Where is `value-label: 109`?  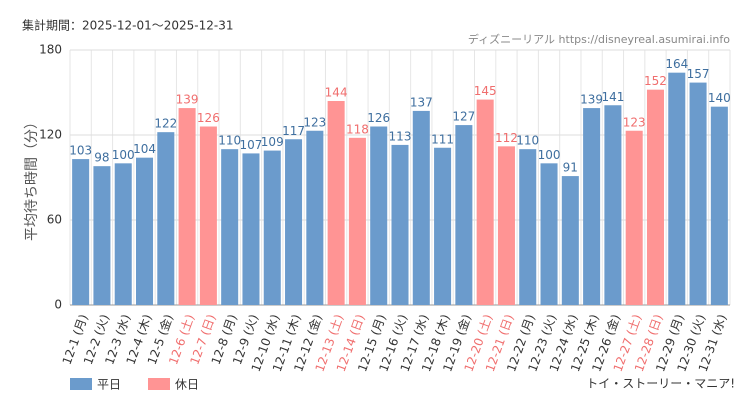
value-label: 109 is located at coordinates (272, 142).